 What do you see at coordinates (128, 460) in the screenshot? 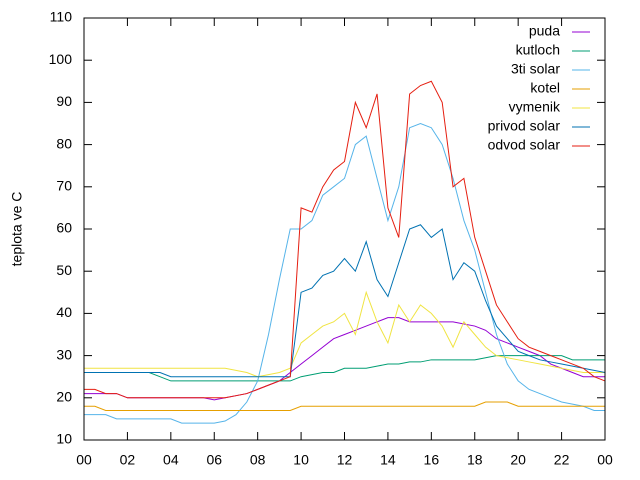
I see `x-tick-label: 02` at bounding box center [128, 460].